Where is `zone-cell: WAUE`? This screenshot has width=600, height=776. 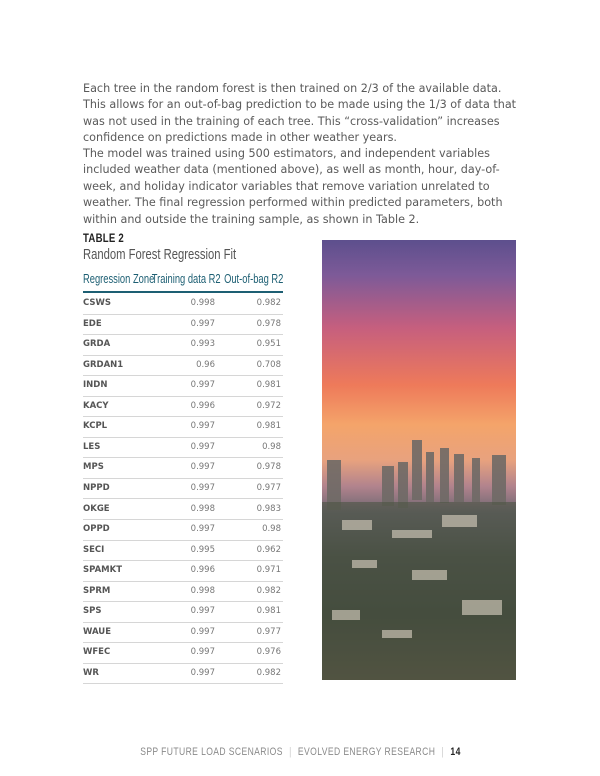
zone-cell: WAUE is located at coordinates (97, 631).